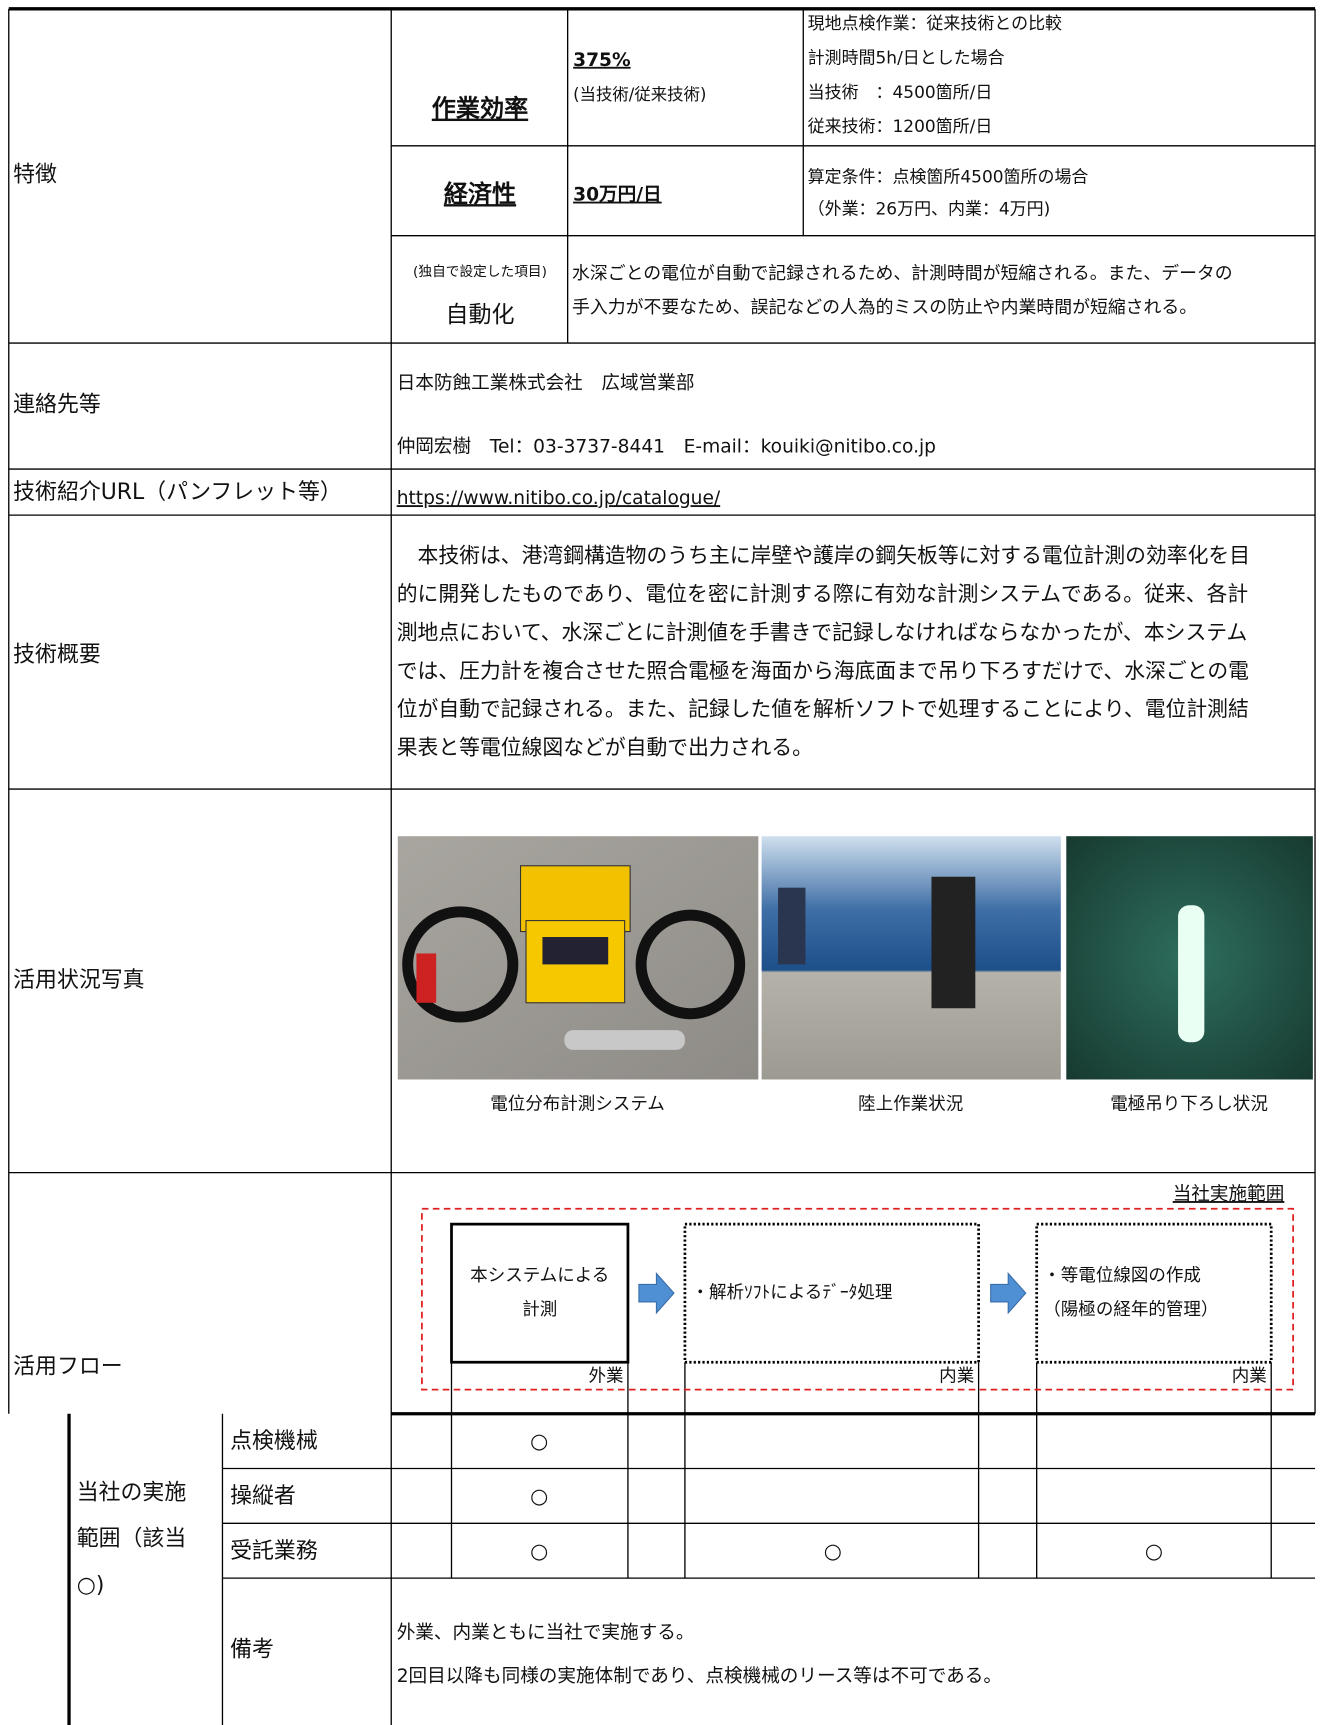 The width and height of the screenshot is (1326, 1725). I want to click on scope-row-label: 受託業務, so click(274, 1551).